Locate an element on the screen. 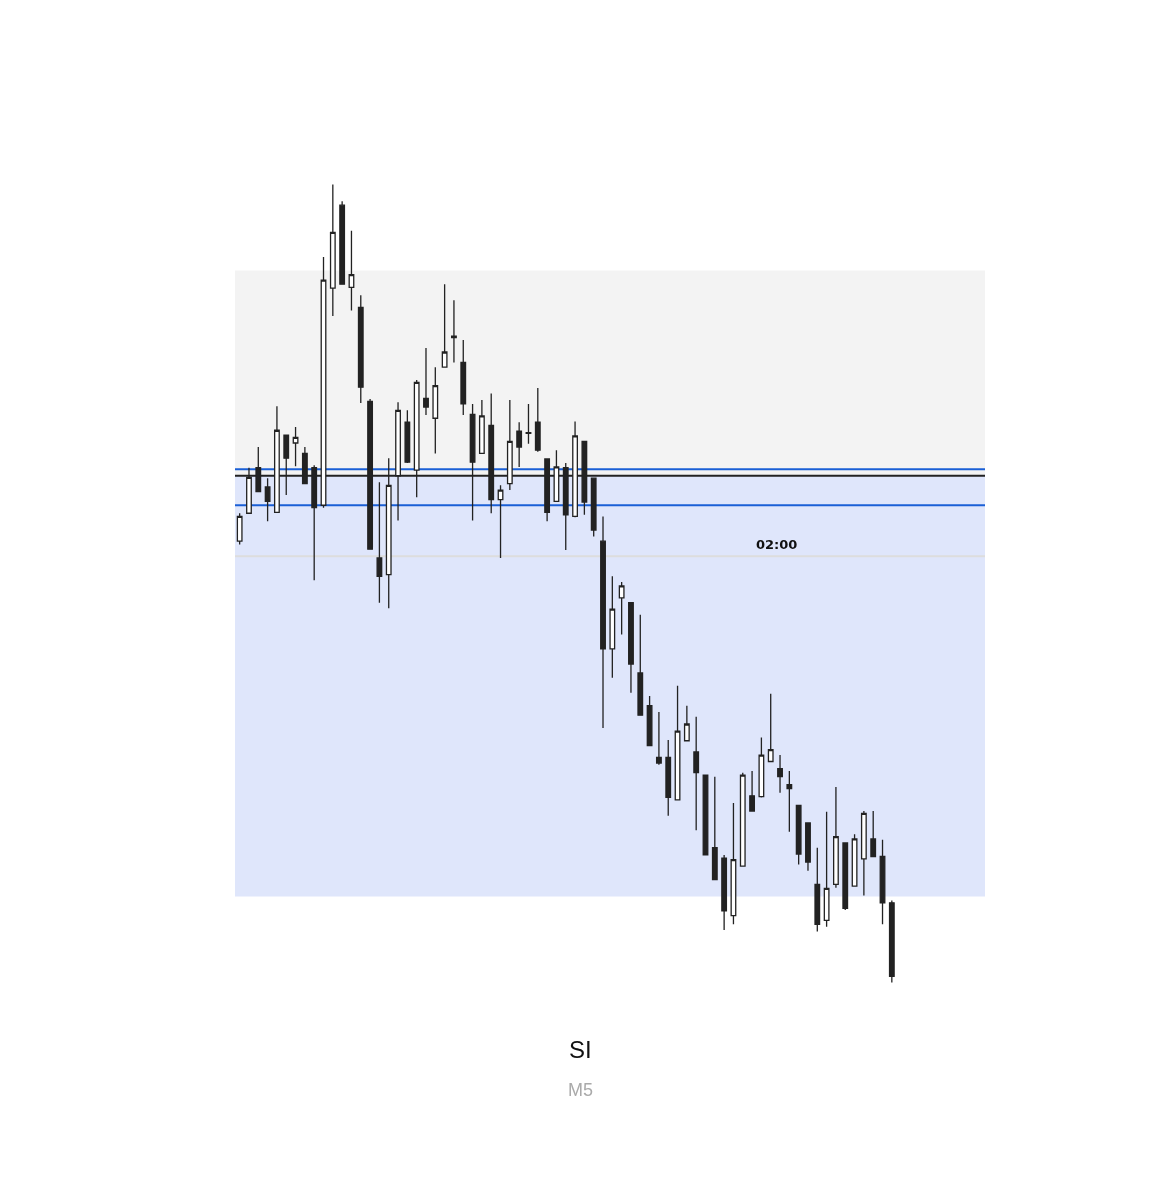  text: M5 is located at coordinates (581, 1090).